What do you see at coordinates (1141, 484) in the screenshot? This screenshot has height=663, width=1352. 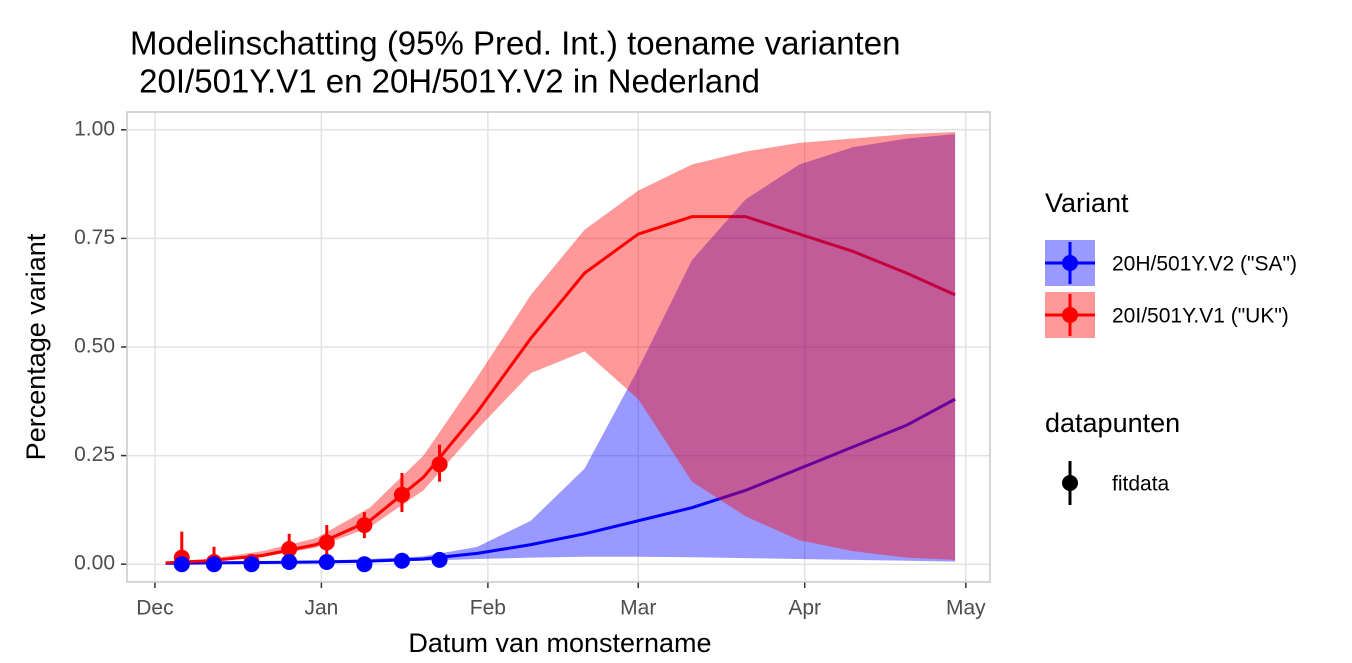 I see `legend-label: fitdata` at bounding box center [1141, 484].